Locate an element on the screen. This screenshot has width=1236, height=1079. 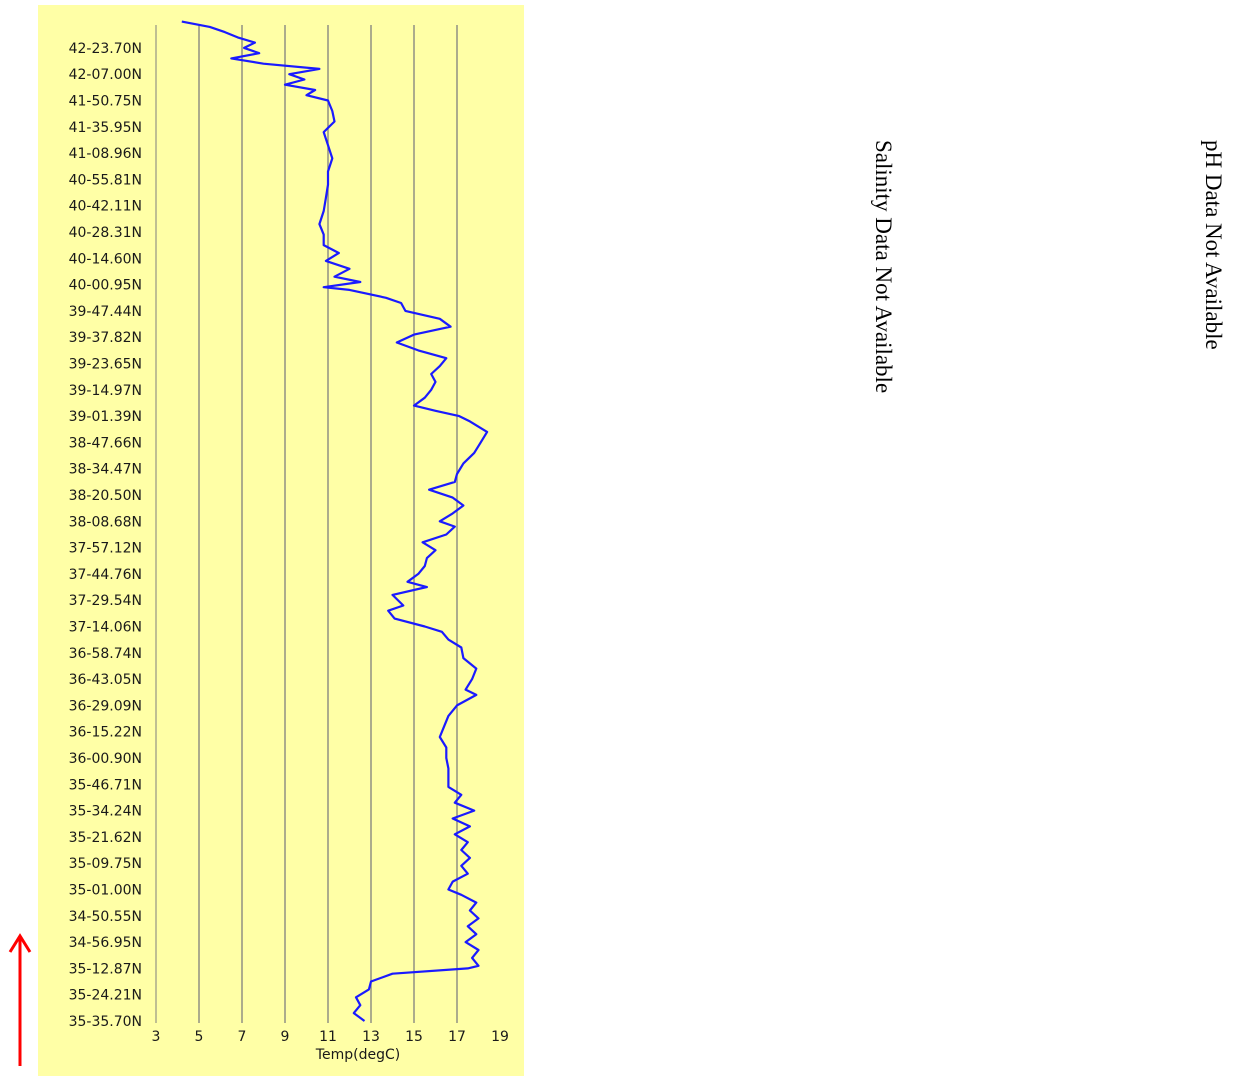
y-tick-label: 40-14.60N is located at coordinates (105, 259).